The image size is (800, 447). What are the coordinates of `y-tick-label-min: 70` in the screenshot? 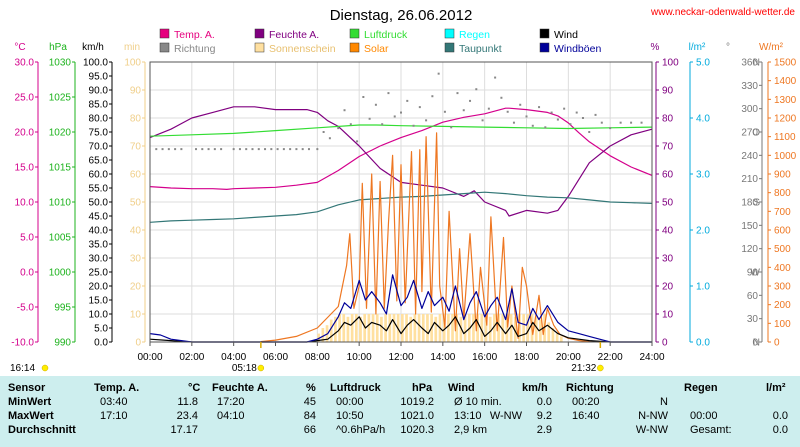 It's located at (136, 147).